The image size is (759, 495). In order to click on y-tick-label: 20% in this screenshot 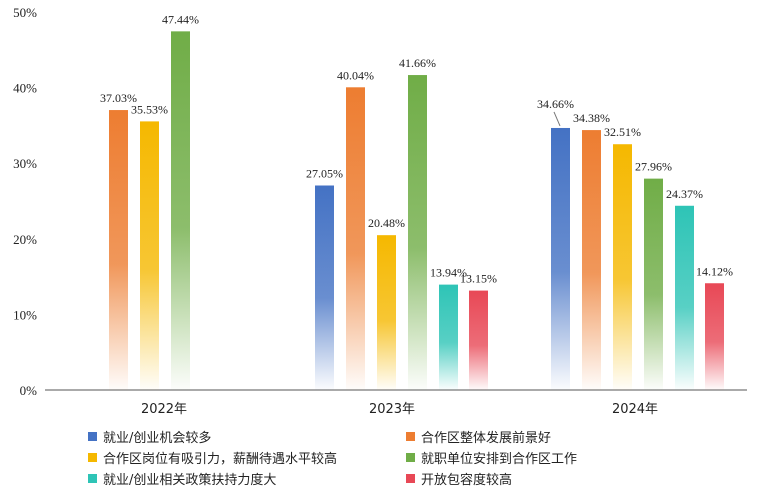, I will do `click(25, 239)`.